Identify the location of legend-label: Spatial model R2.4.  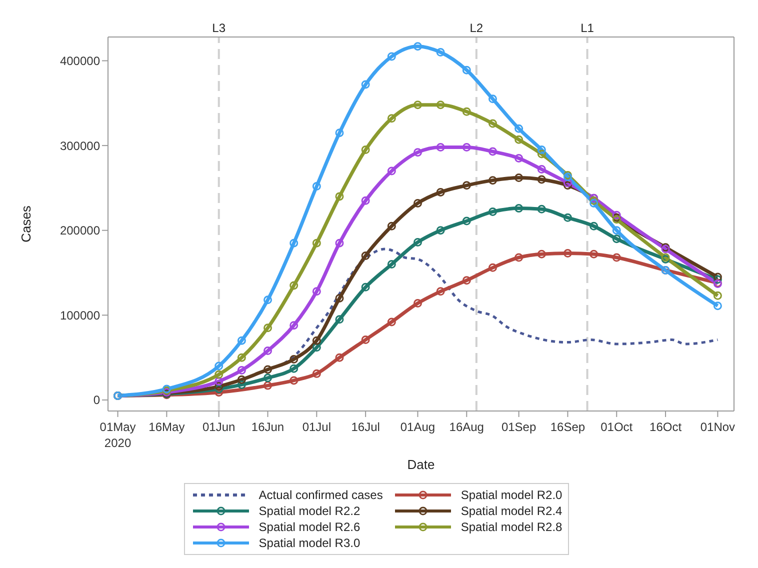
(511, 511).